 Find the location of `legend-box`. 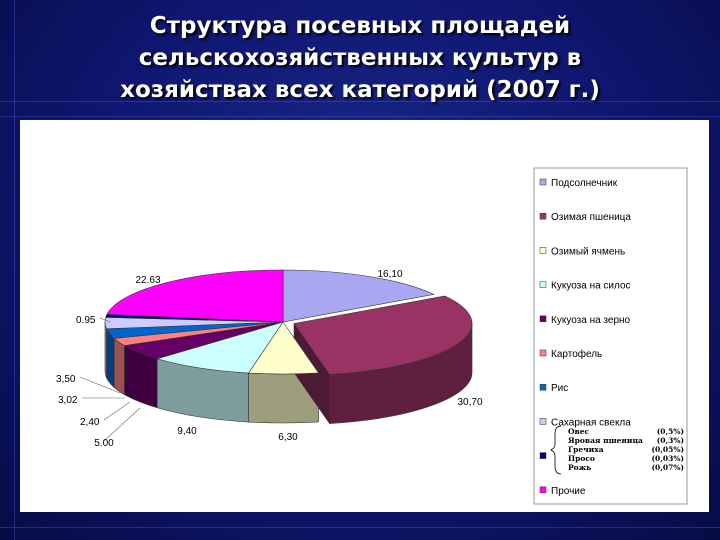

legend-box is located at coordinates (610, 336).